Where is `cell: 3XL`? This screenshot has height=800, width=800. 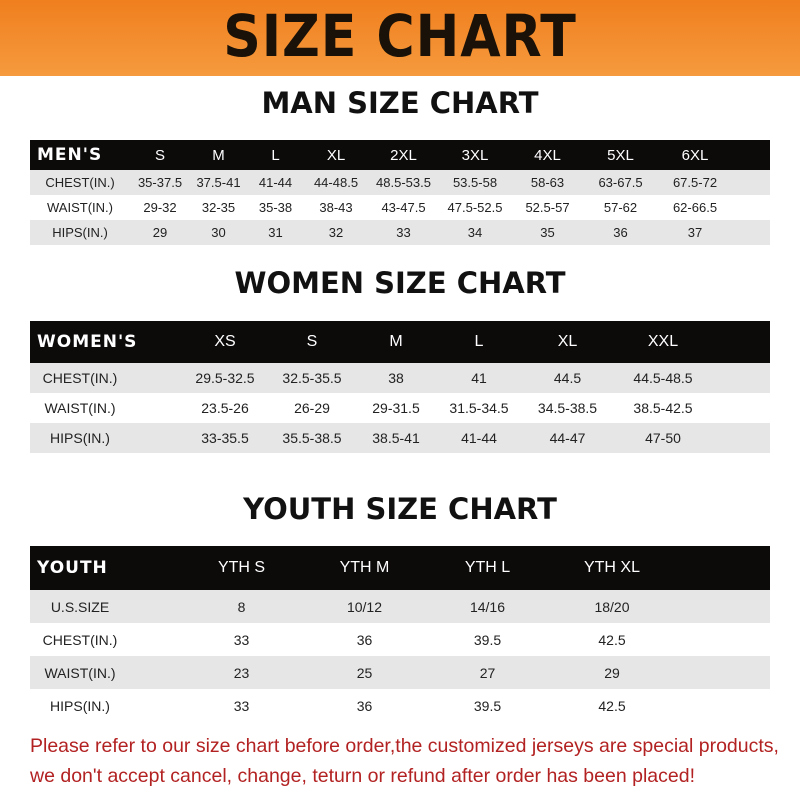
cell: 3XL is located at coordinates (475, 155).